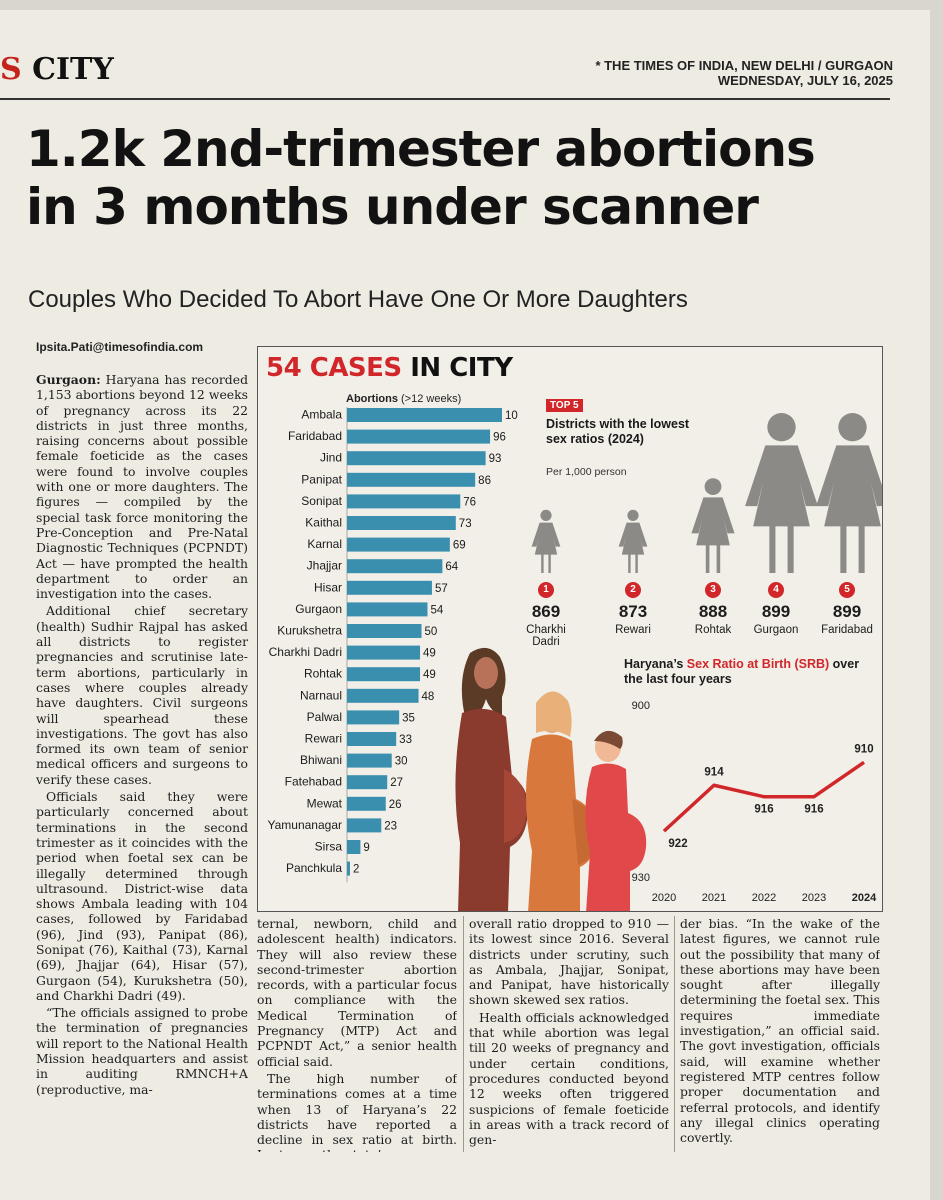 The width and height of the screenshot is (943, 1200). Describe the element at coordinates (309, 631) in the screenshot. I see `bar-category-label: Kurukshetra` at that location.